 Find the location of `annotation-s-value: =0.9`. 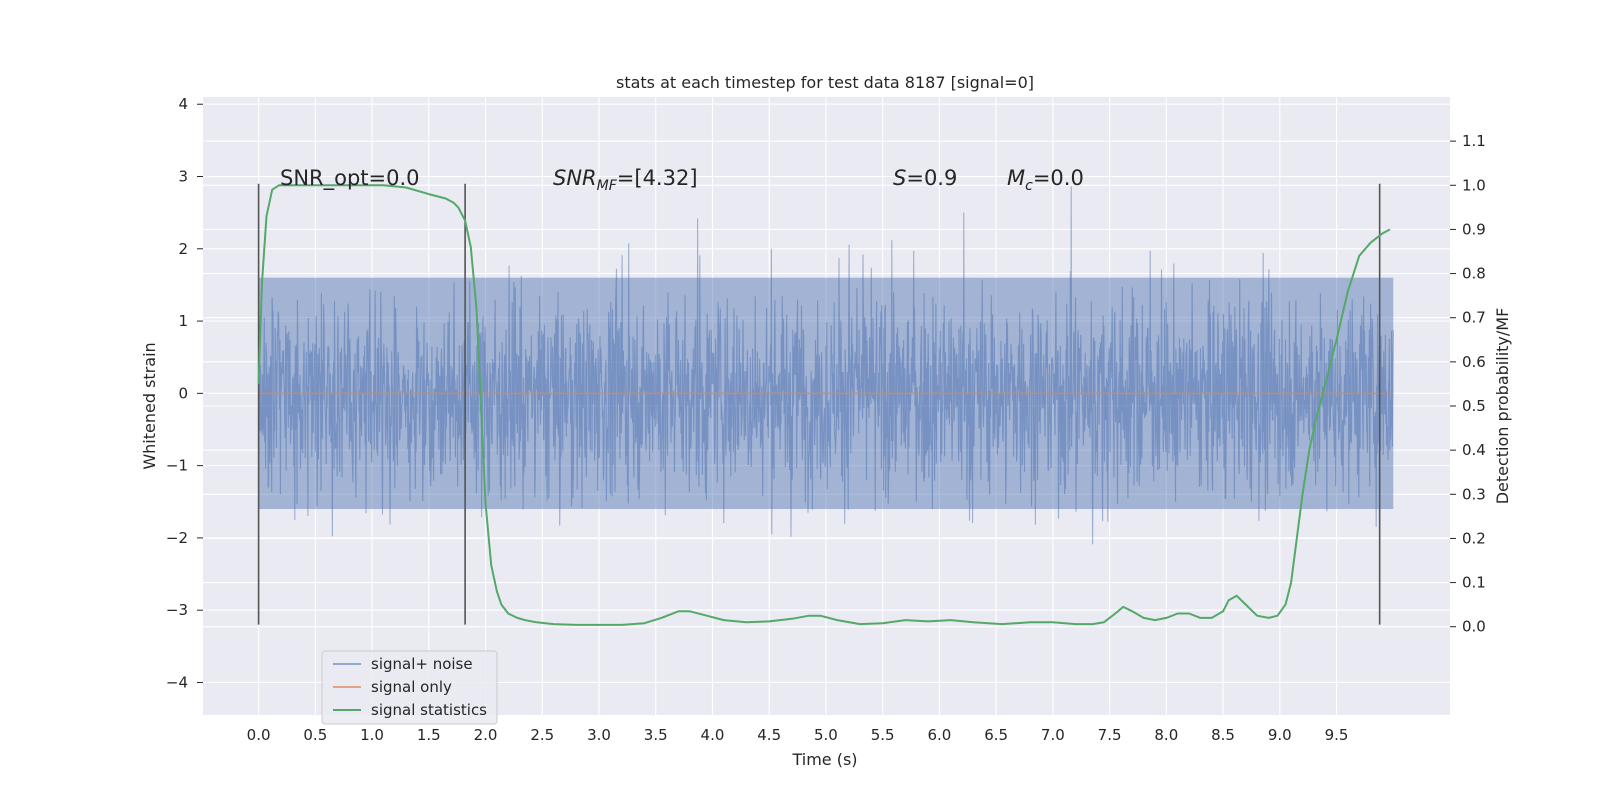

annotation-s-value: =0.9 is located at coordinates (931, 178).